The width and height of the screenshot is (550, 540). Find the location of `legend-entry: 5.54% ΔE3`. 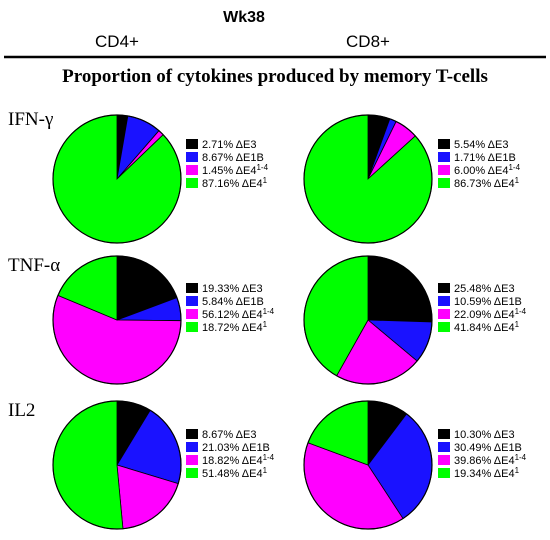

legend-entry: 5.54% ΔE3 is located at coordinates (481, 145).